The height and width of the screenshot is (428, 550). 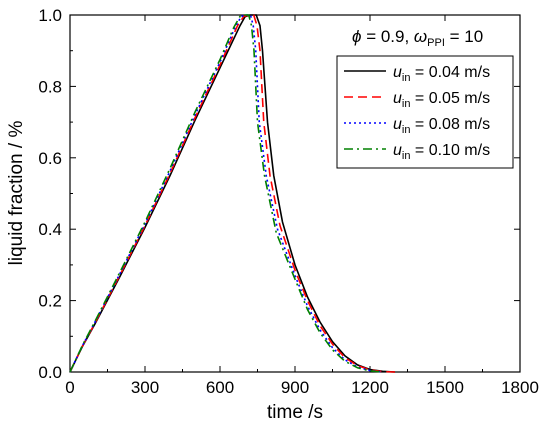 What do you see at coordinates (450, 124) in the screenshot?
I see `legend-value: = 0.08 m/s` at bounding box center [450, 124].